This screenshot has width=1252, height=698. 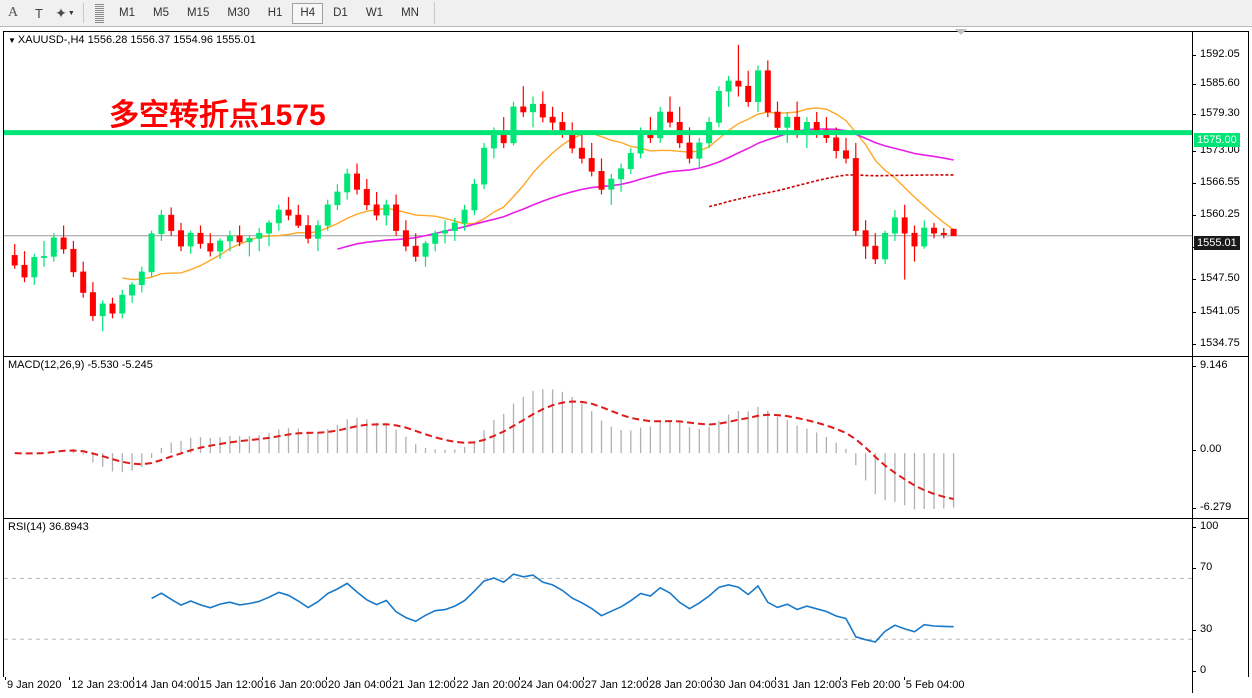 I want to click on timeframe-m15: M15, so click(x=198, y=12).